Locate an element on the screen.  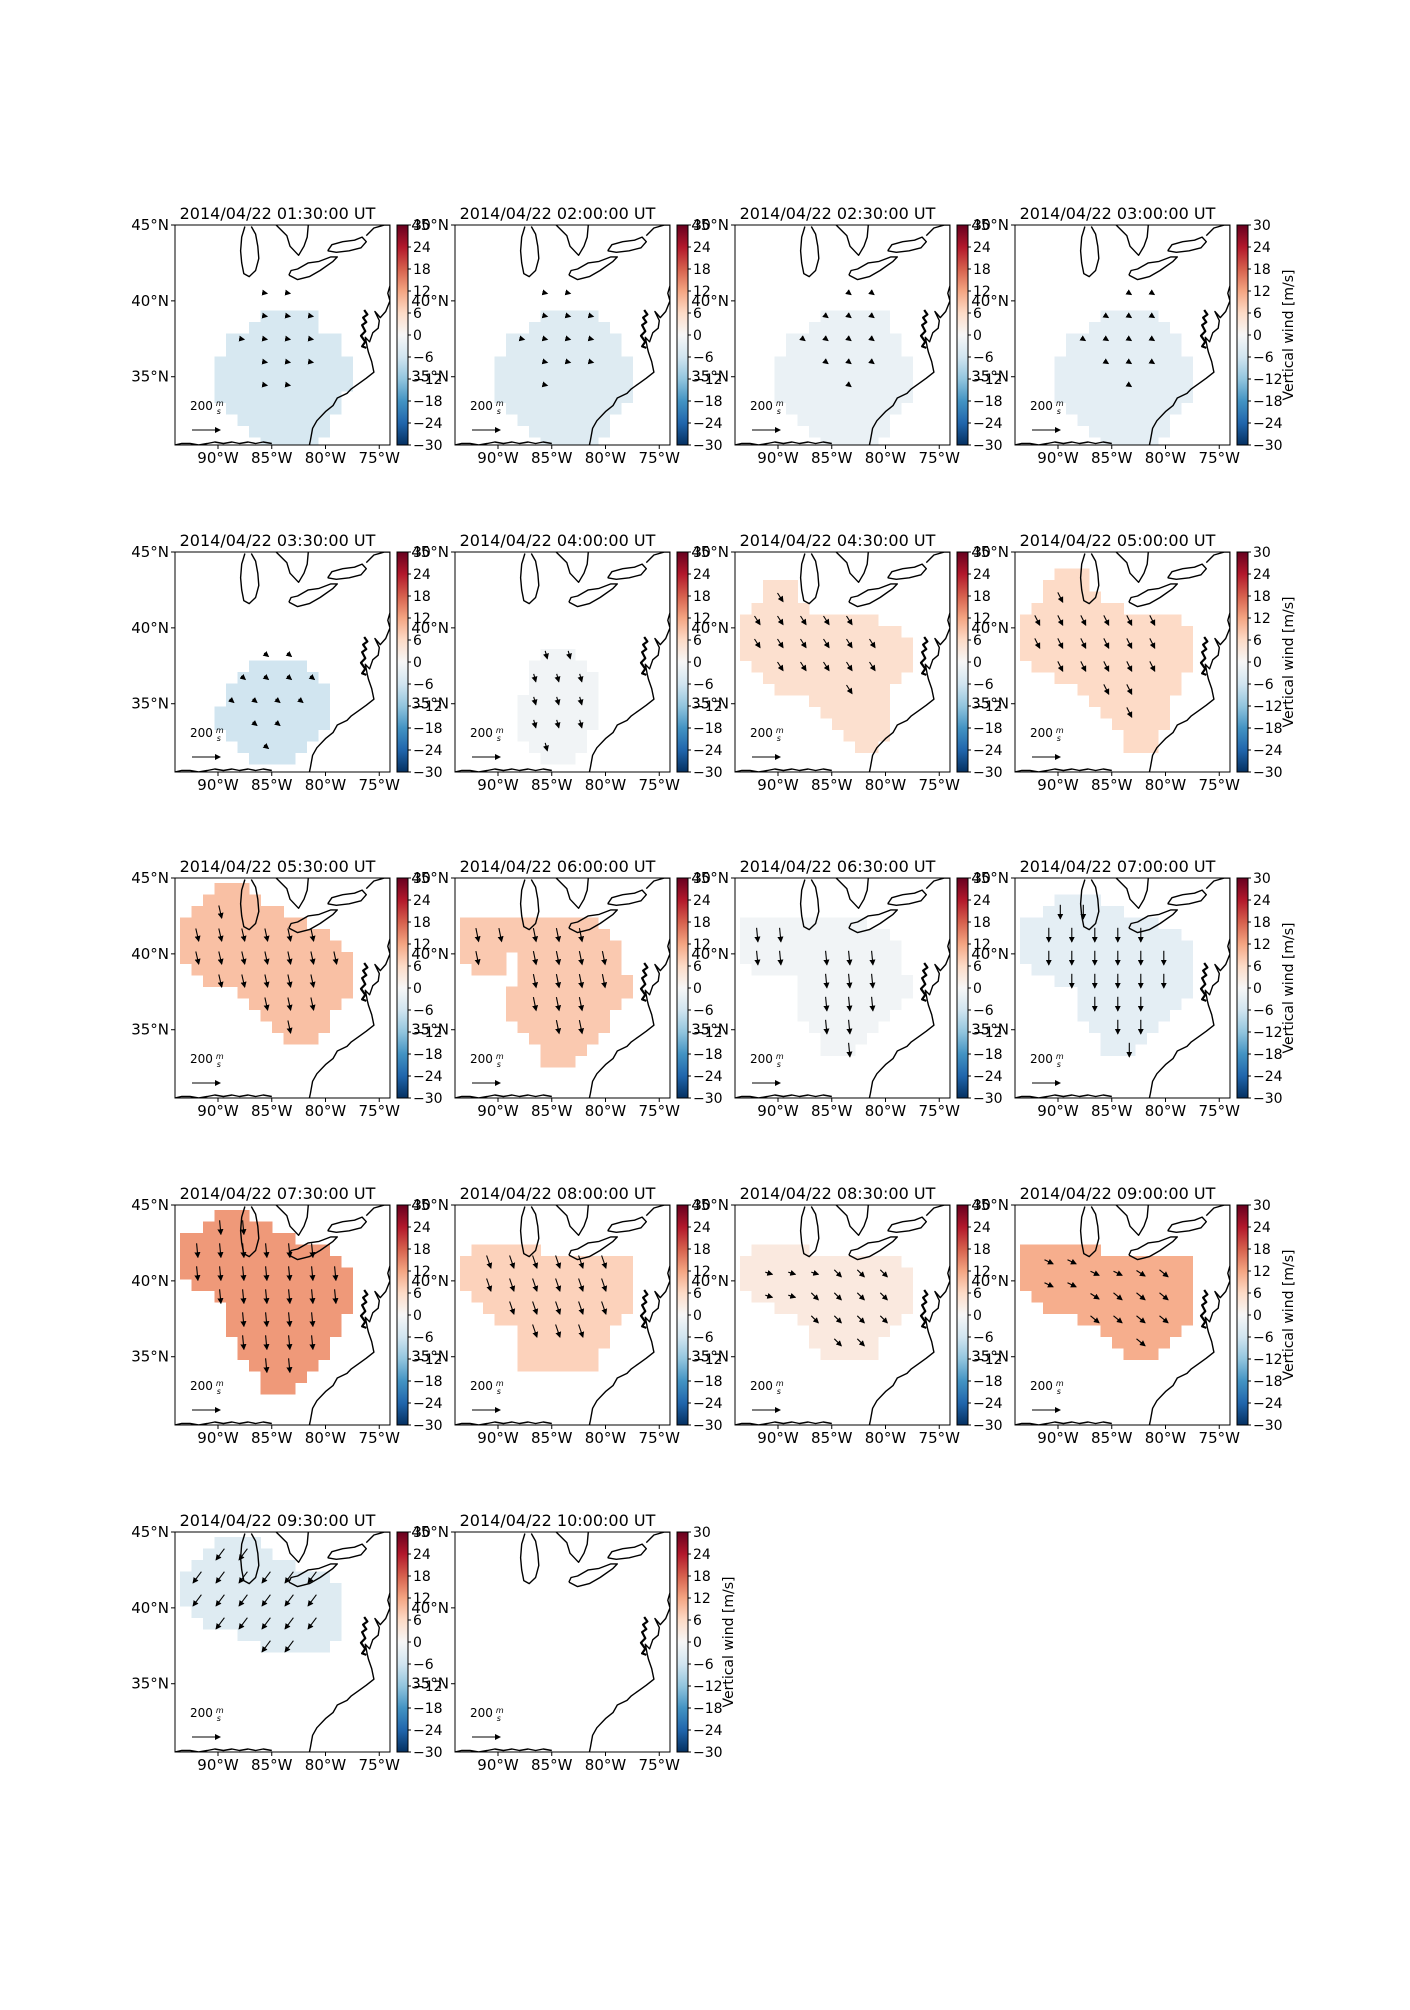
colorbar-tick-label: −30 is located at coordinates (988, 1426).